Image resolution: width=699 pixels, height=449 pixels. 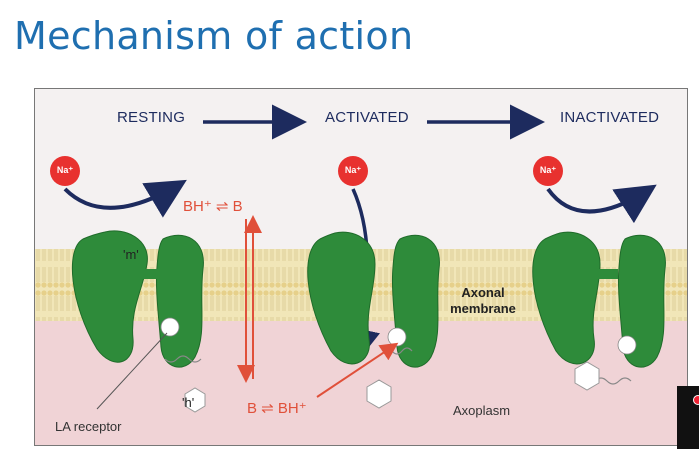 I want to click on equilibrium-top: BH⁺ ⇌ B, so click(x=213, y=206).